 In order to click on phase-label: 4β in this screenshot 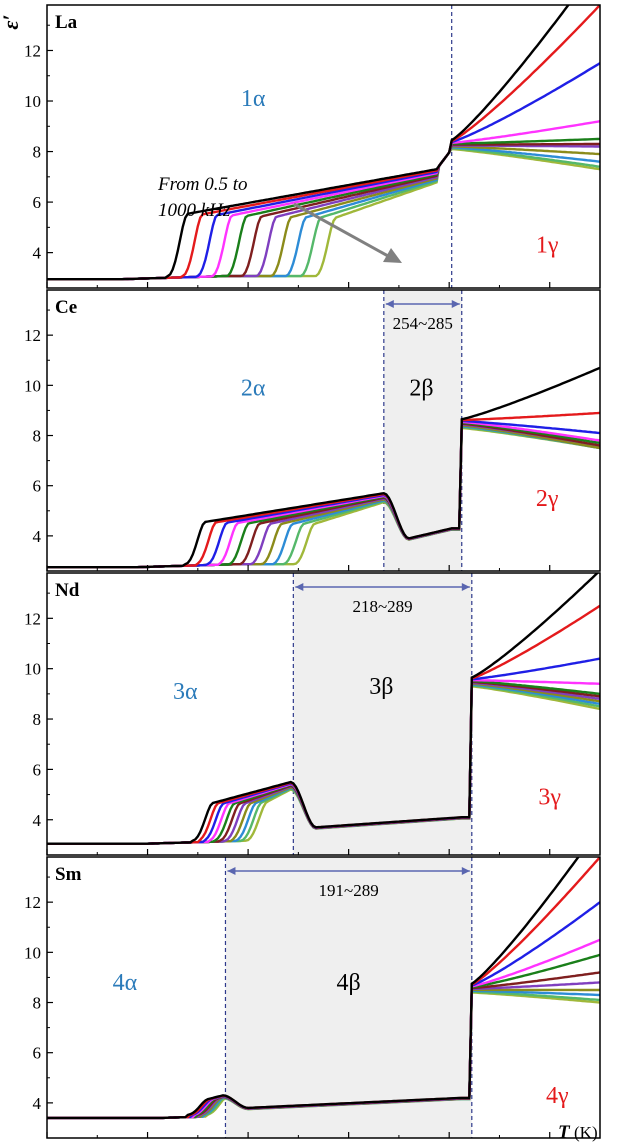, I will do `click(349, 983)`.